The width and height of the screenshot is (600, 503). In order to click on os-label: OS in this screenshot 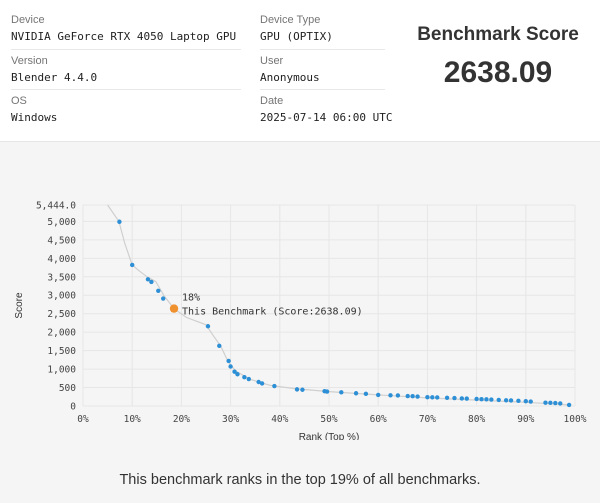, I will do `click(19, 101)`.